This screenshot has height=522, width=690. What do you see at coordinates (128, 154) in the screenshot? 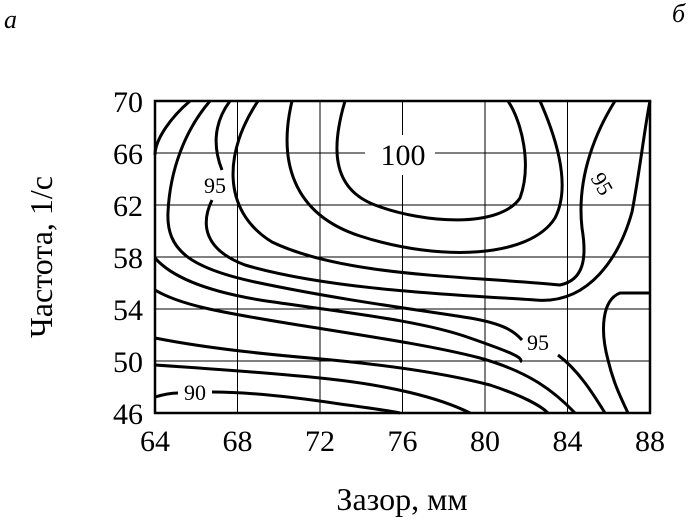
I see `y-tick-label: 66` at bounding box center [128, 154].